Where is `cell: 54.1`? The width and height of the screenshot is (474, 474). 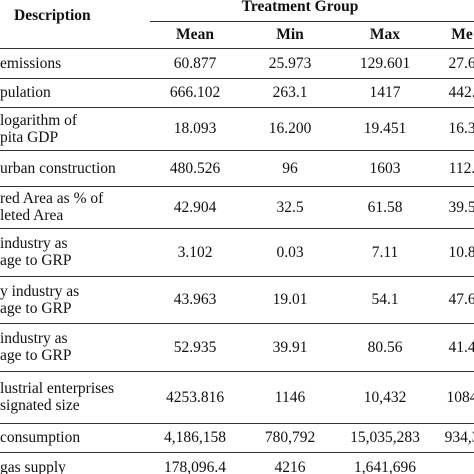 cell: 54.1 is located at coordinates (385, 299).